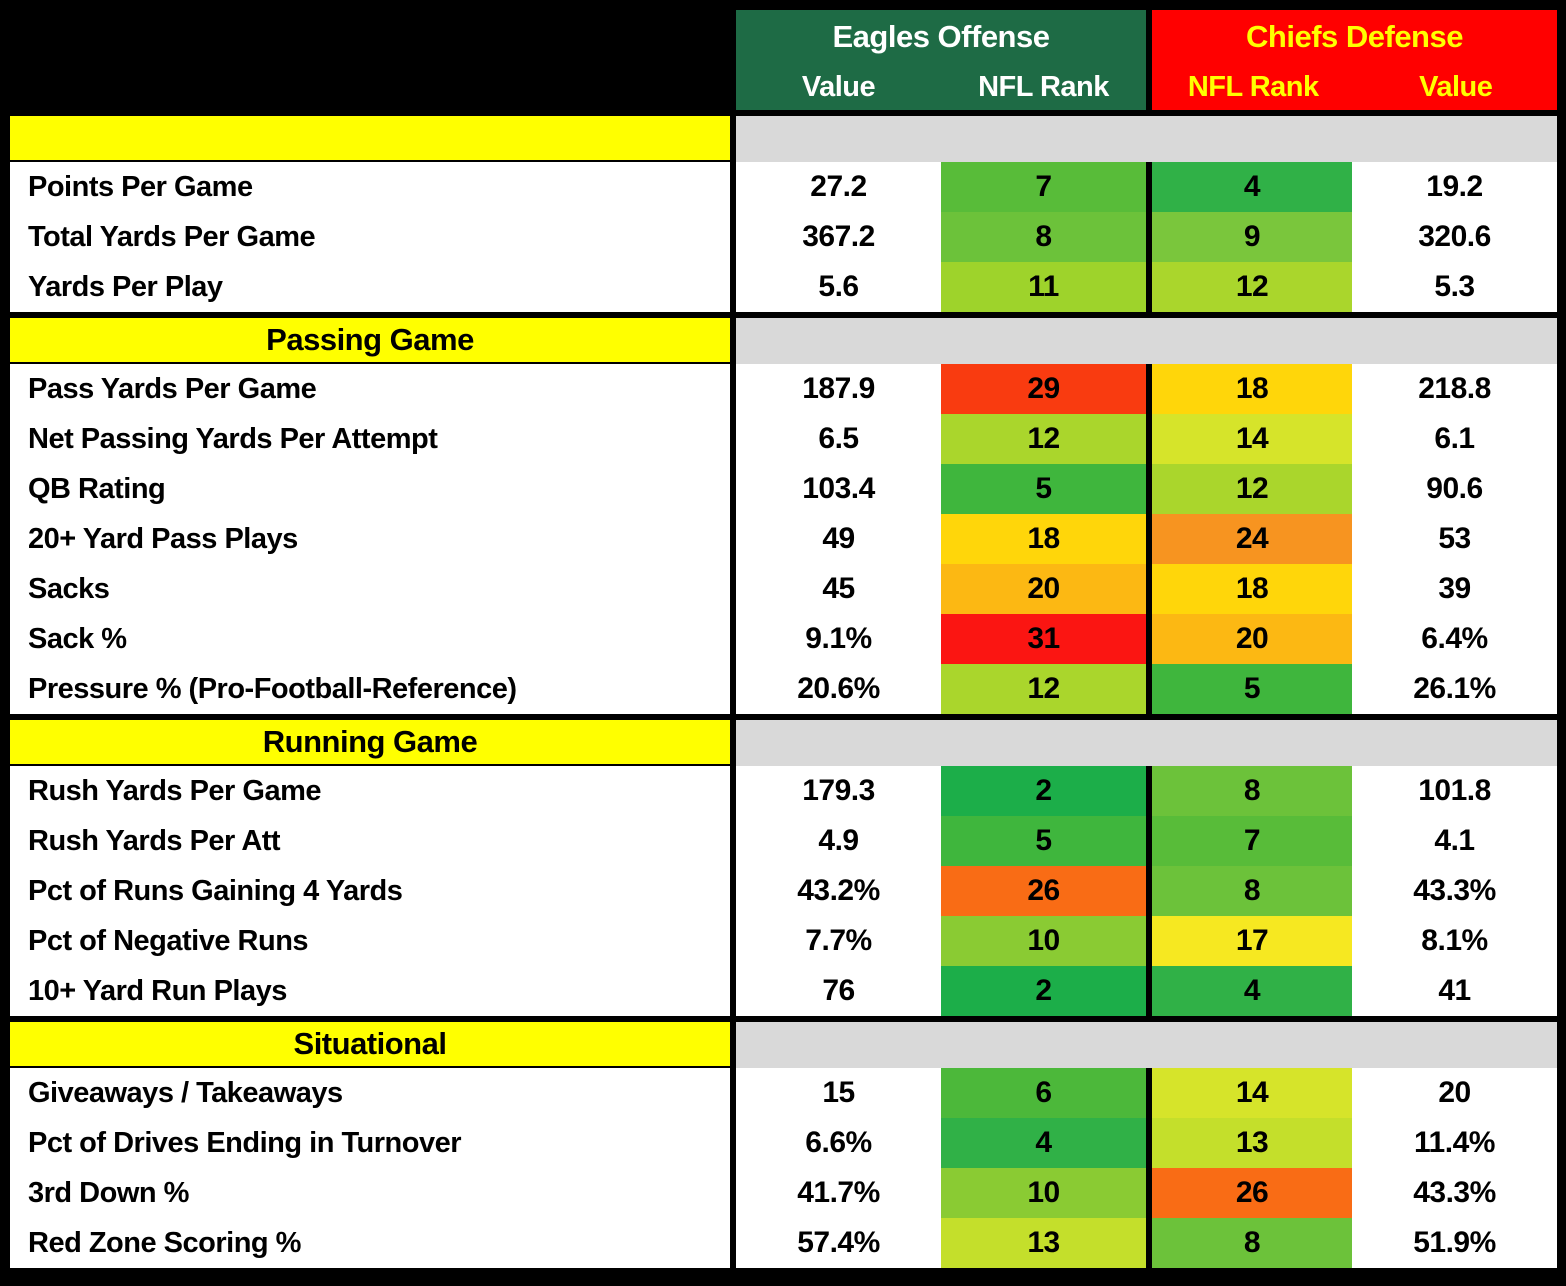 The width and height of the screenshot is (1566, 1286). I want to click on eagles-rank-cell: 8, so click(1043, 237).